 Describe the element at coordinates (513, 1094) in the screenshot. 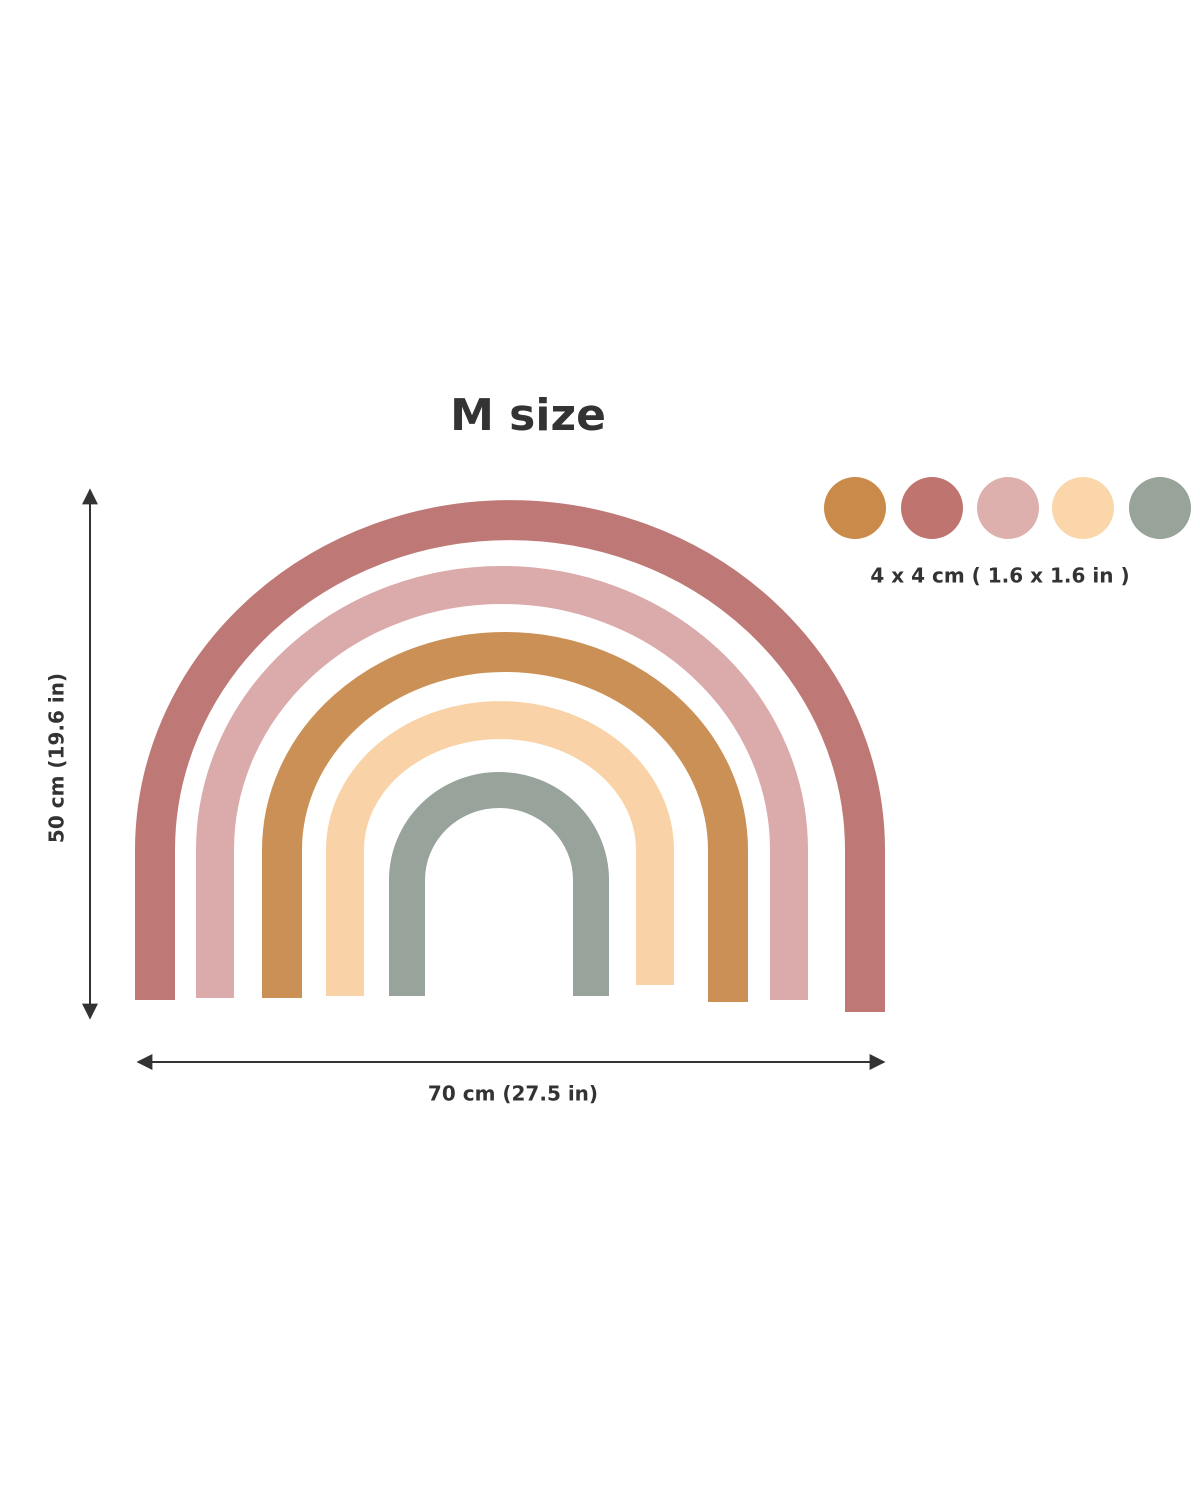

I see `width-label: 70 cm (27.5 in)` at that location.